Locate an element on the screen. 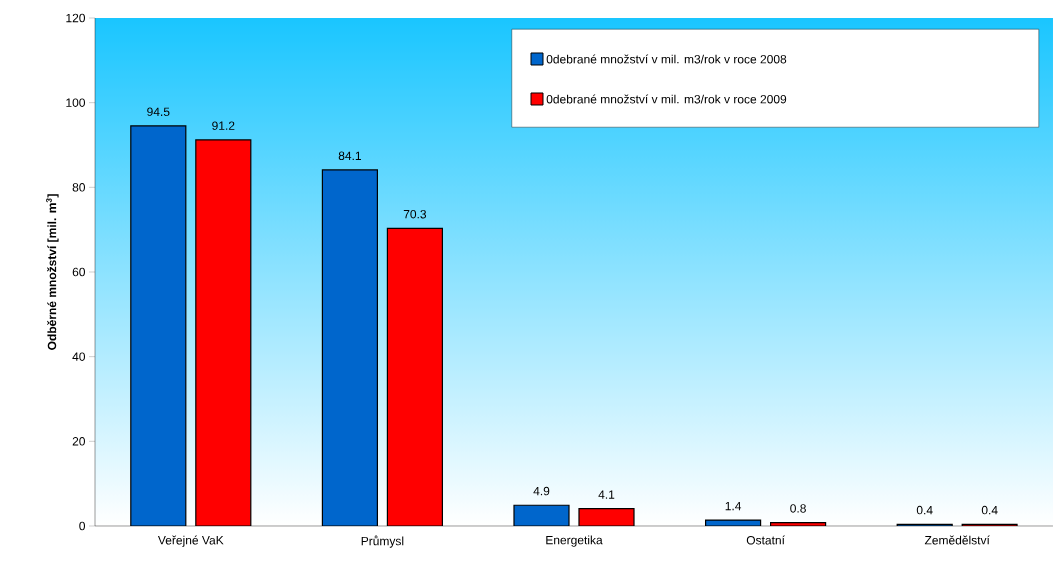 The width and height of the screenshot is (1053, 570). y-tick-label: 20 is located at coordinates (79, 441).